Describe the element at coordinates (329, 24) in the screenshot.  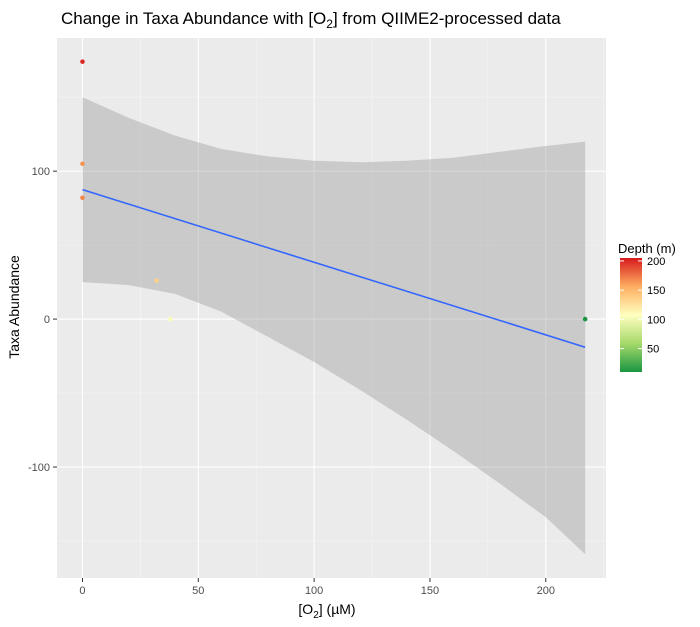
I see `chart-title-sub: 2` at that location.